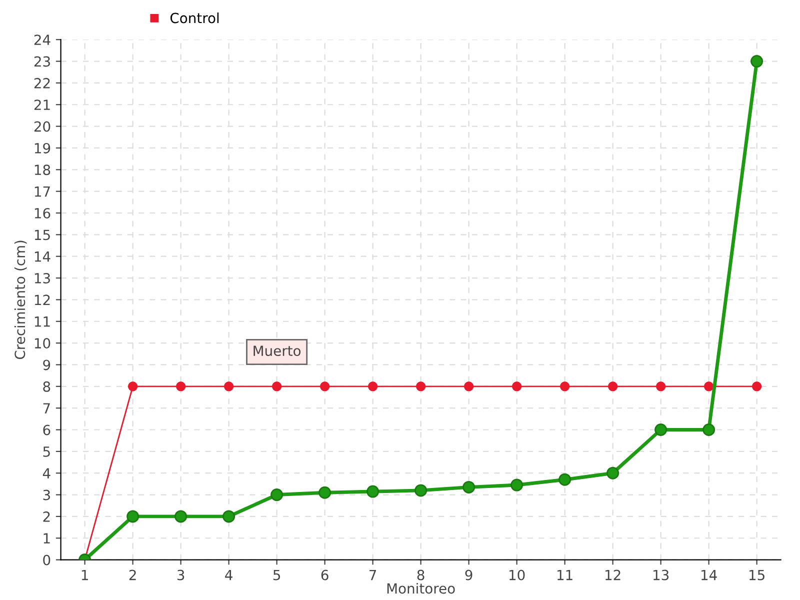 This screenshot has width=800, height=600. Describe the element at coordinates (517, 575) in the screenshot. I see `x-tick-label: 10` at that location.